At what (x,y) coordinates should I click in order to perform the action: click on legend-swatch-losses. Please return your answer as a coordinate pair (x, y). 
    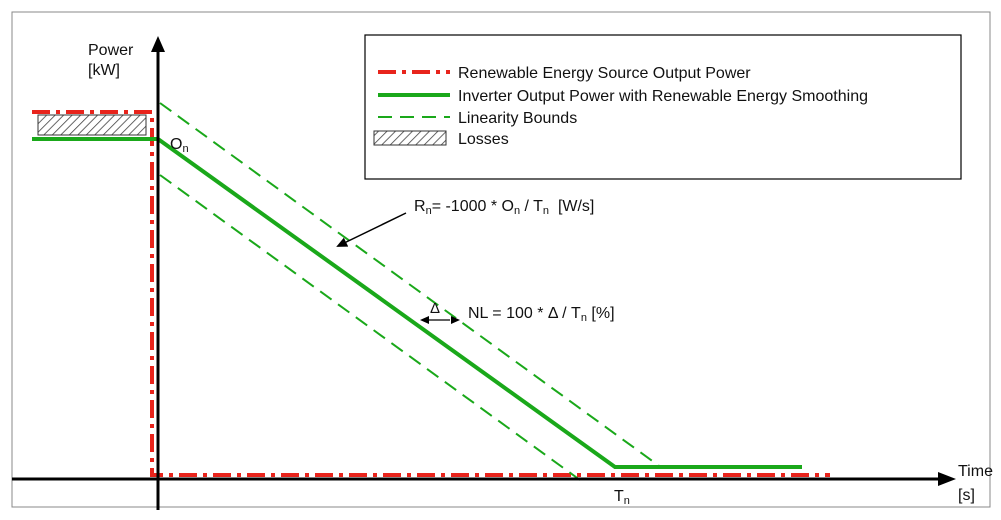
    Looking at the image, I should click on (410, 138).